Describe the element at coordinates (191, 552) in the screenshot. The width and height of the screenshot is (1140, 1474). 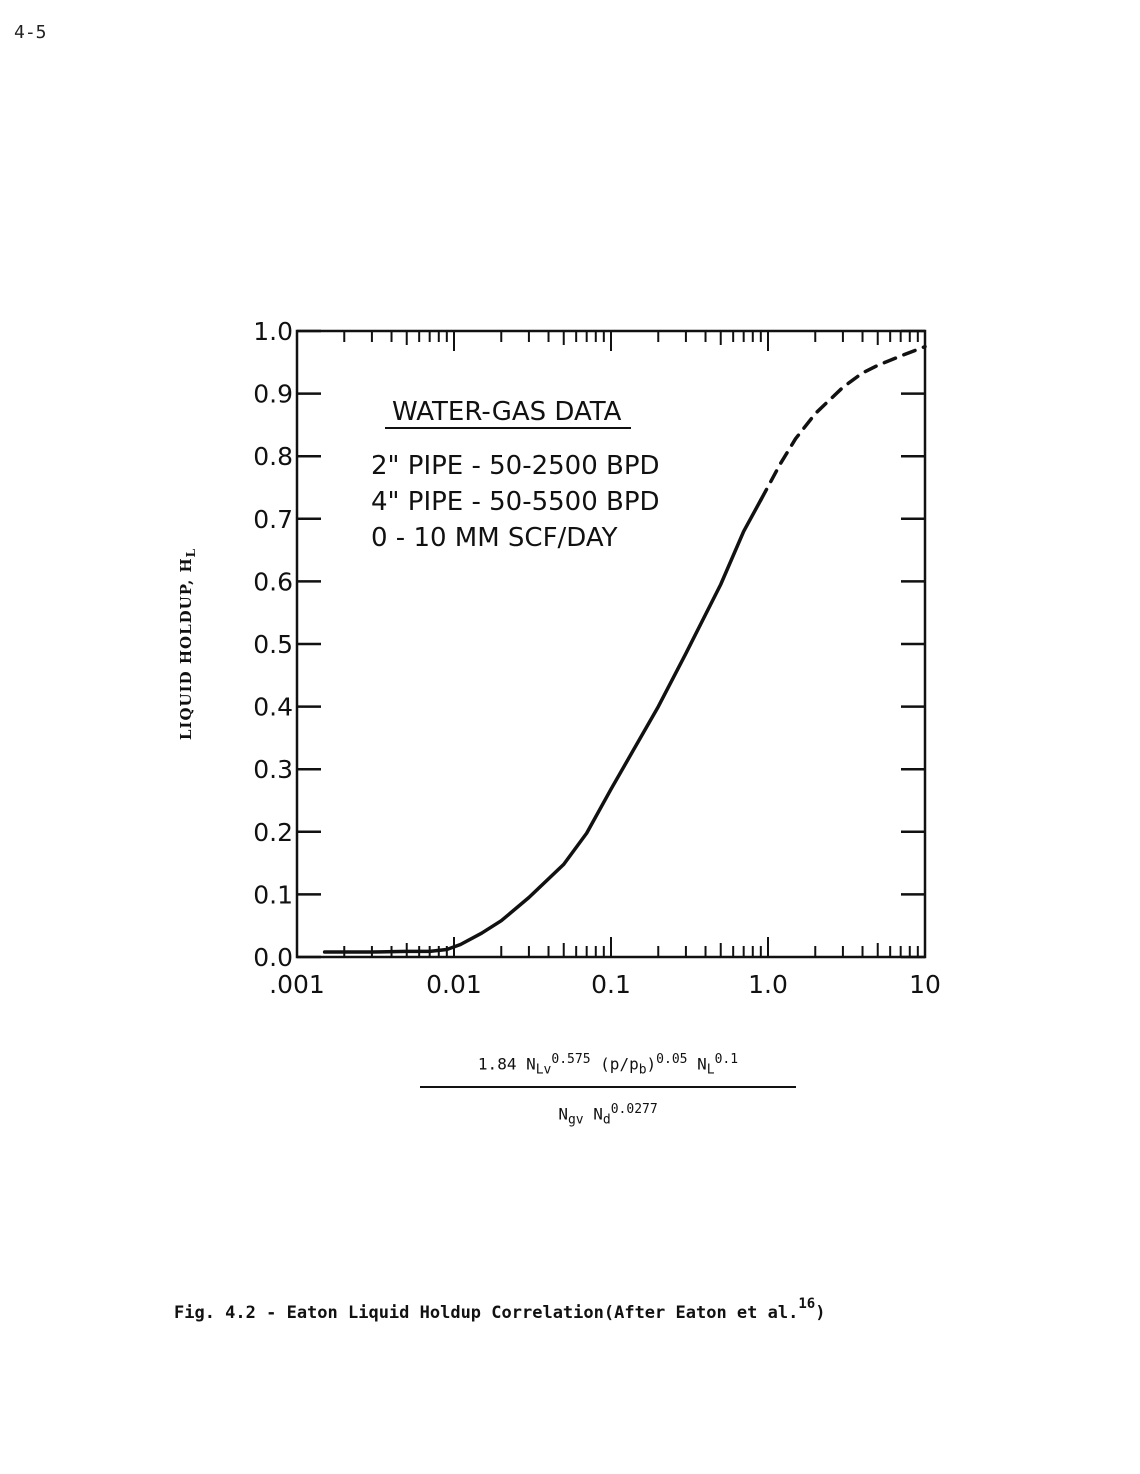
I see `y-axis-label-sub: L` at that location.